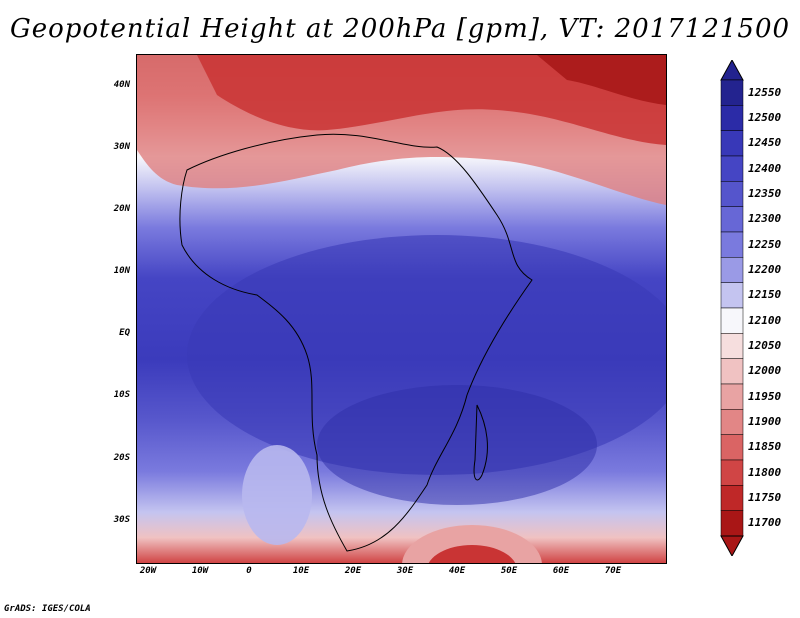  I want to click on colorbar-level-label: 12450, so click(765, 143).